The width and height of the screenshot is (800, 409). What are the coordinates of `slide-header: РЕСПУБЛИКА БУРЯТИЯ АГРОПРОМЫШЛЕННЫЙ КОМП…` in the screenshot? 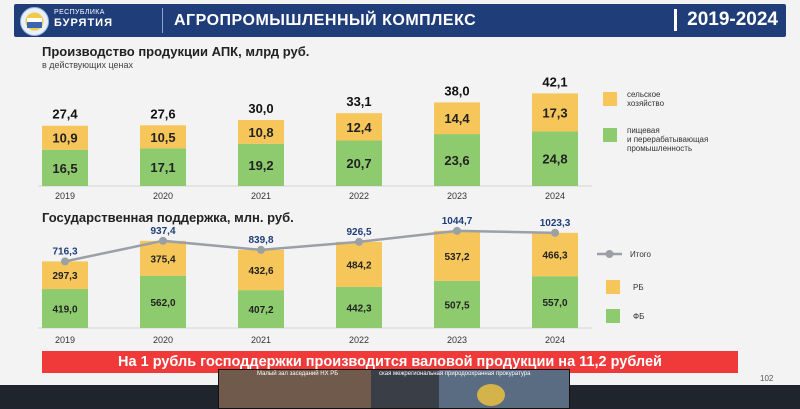 It's located at (400, 20).